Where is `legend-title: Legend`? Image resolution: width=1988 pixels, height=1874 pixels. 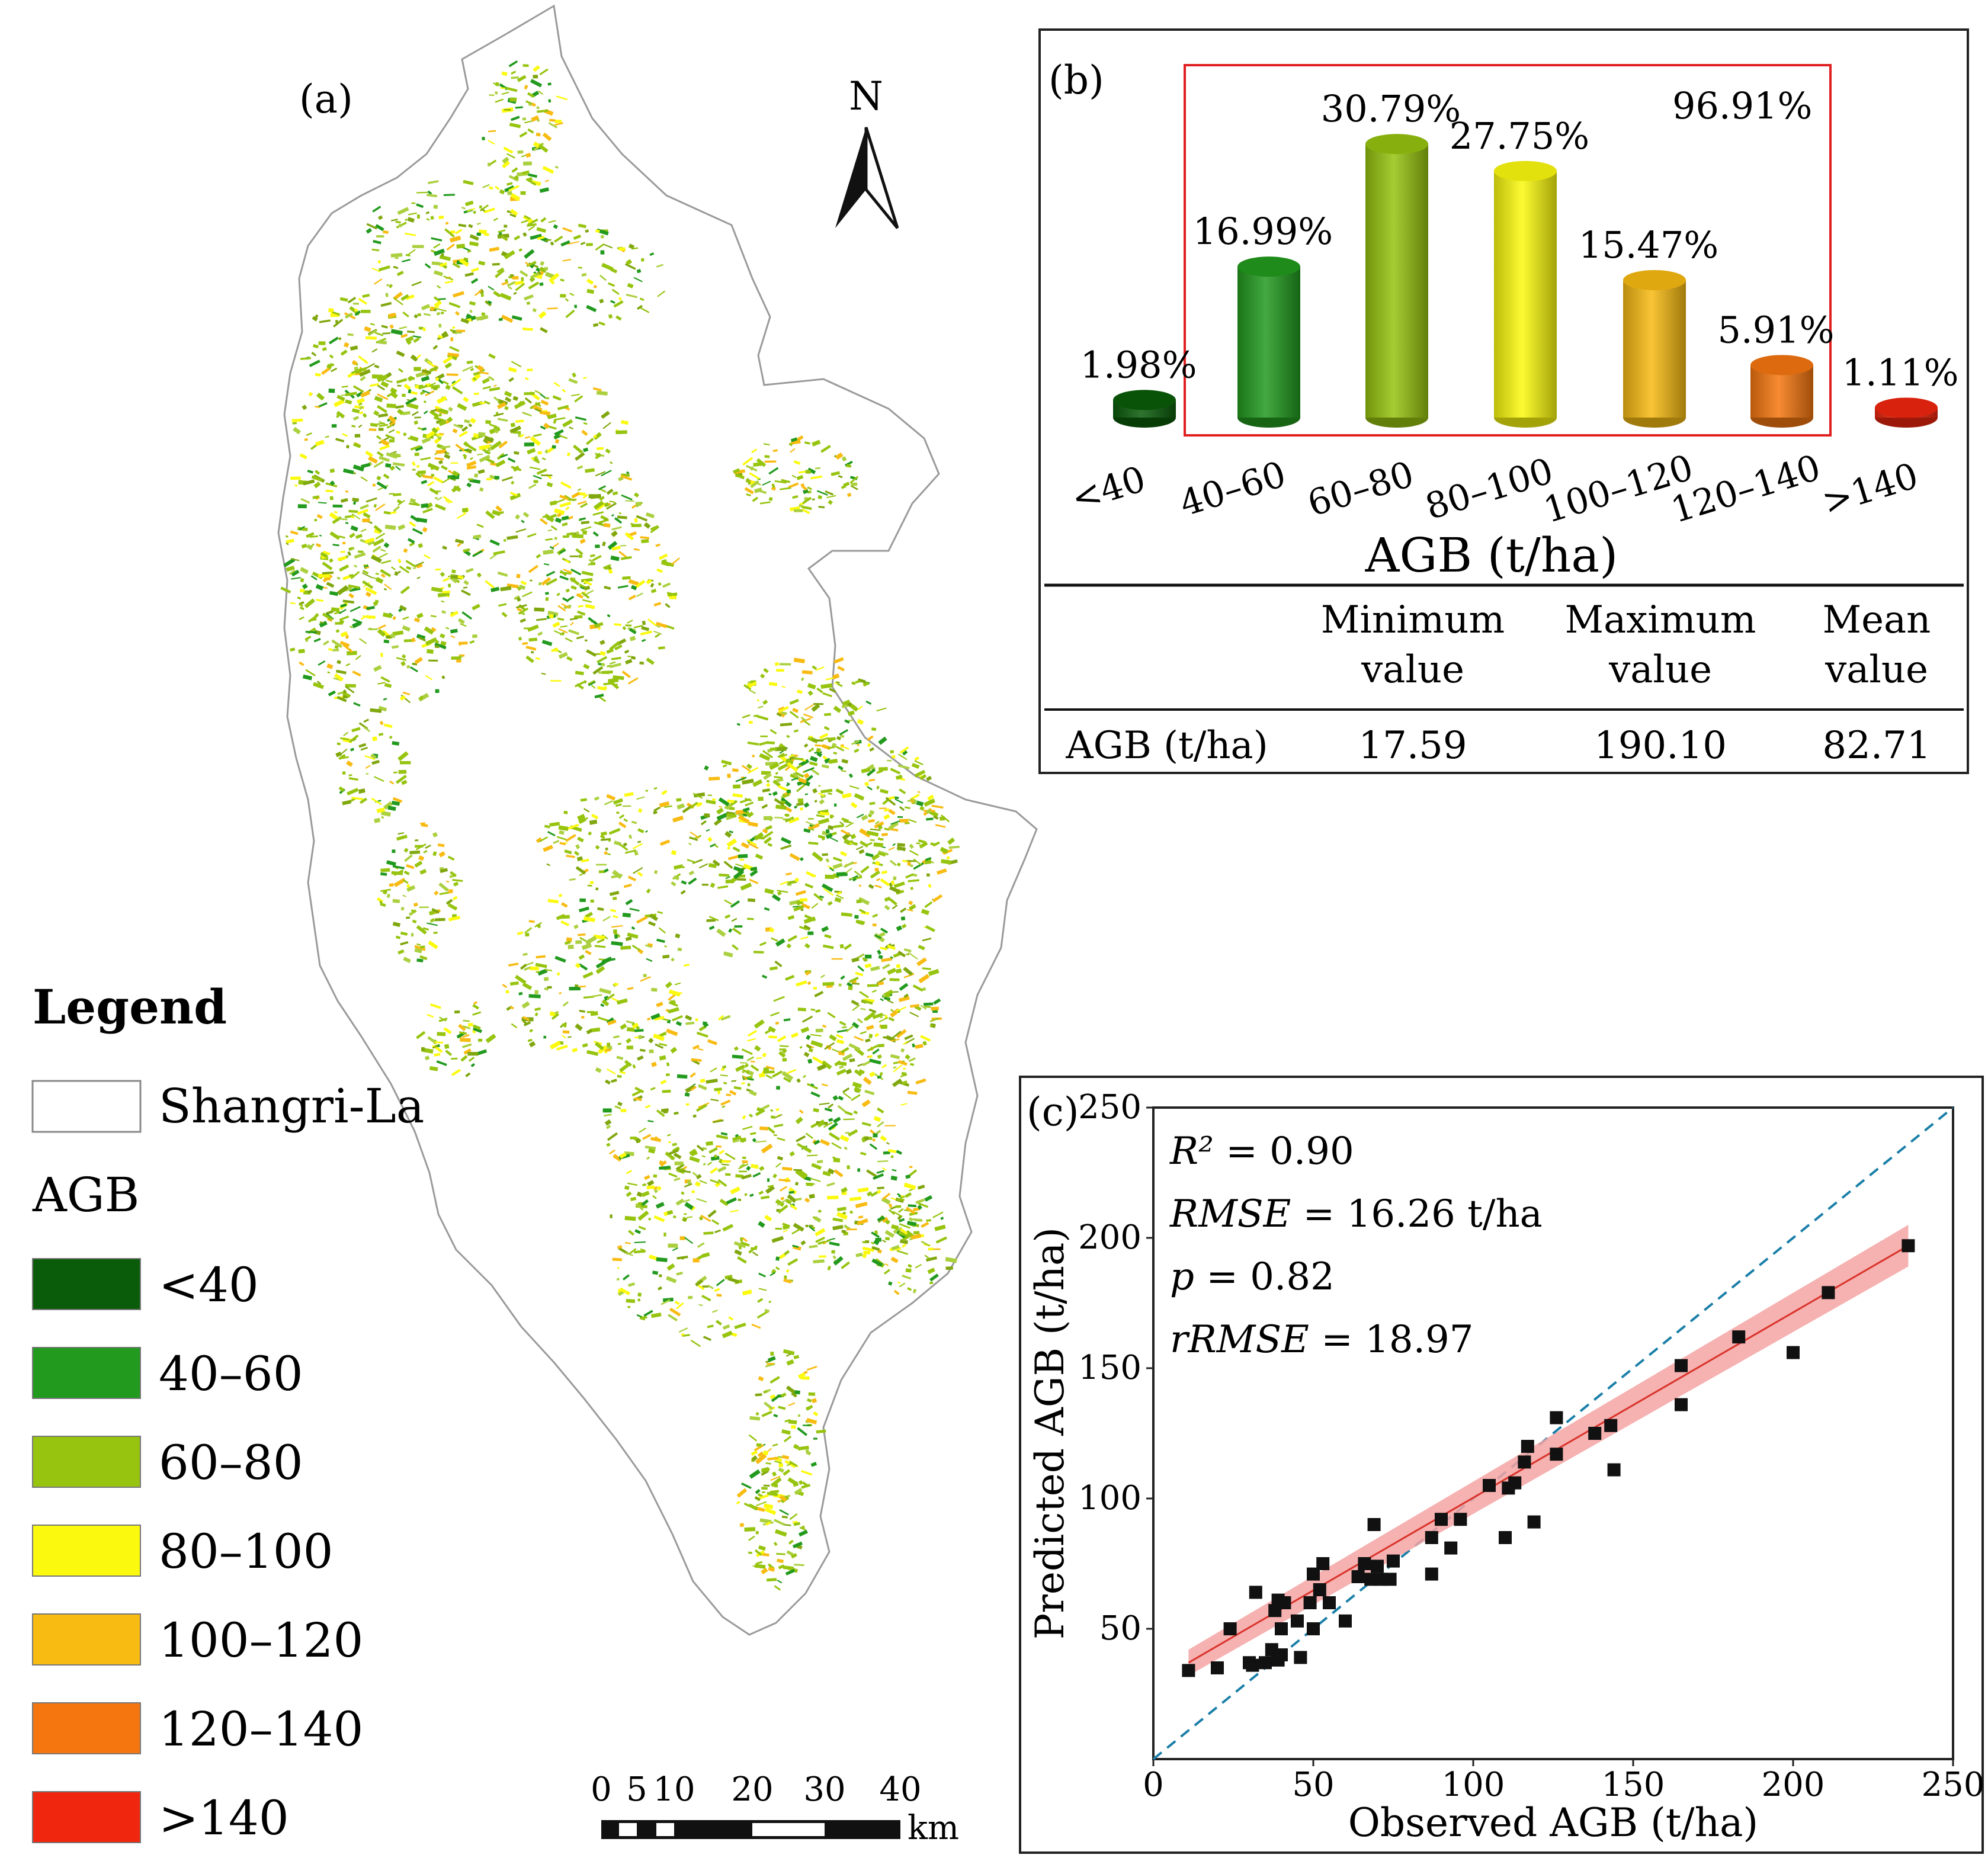 legend-title: Legend is located at coordinates (130, 1007).